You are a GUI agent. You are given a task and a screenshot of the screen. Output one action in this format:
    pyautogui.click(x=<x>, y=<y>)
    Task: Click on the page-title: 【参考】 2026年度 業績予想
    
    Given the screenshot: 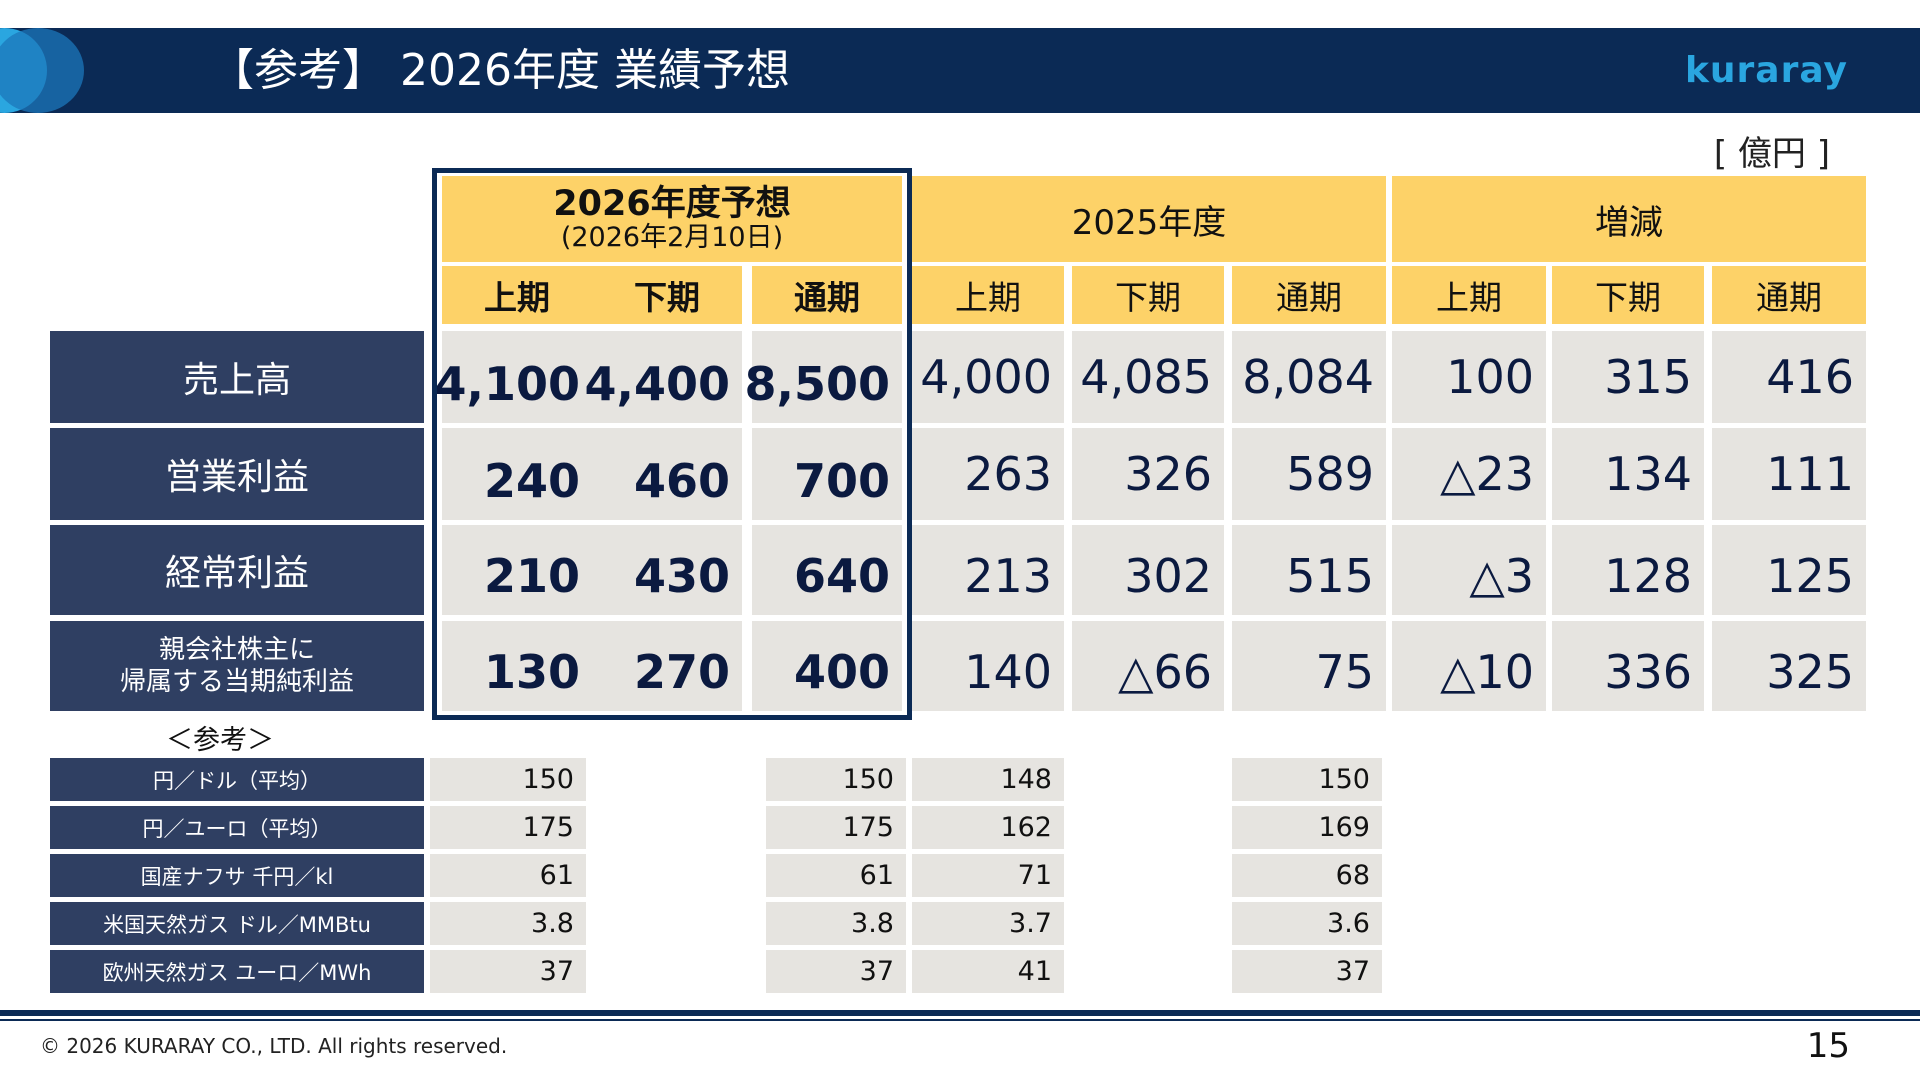 What is the action you would take?
    pyautogui.click(x=500, y=70)
    